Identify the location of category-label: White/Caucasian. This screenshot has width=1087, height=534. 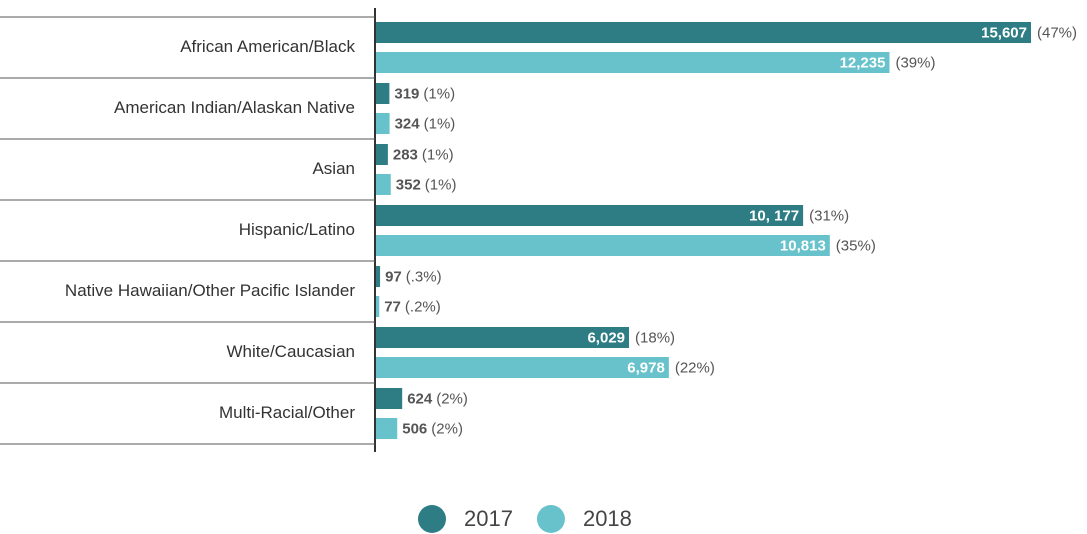
(290, 351).